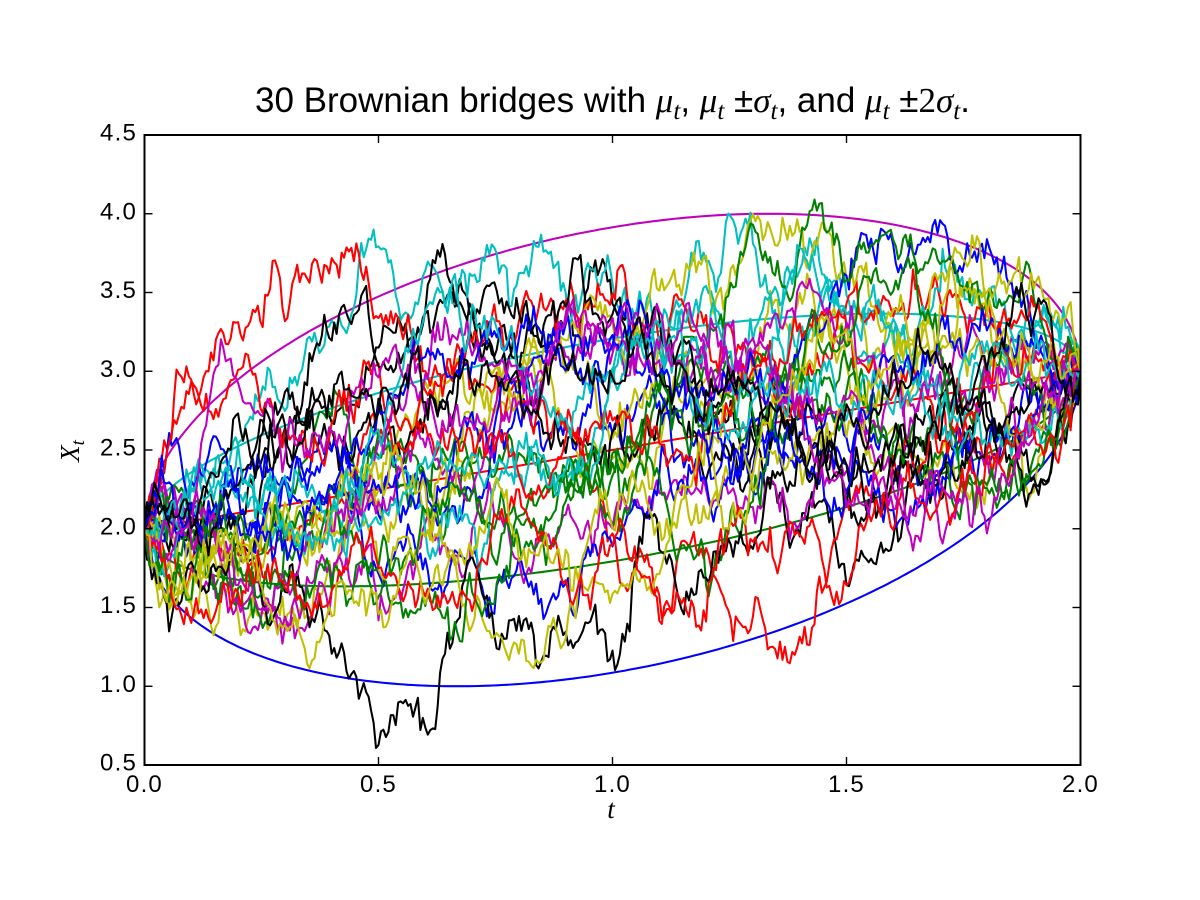 The width and height of the screenshot is (1200, 900). What do you see at coordinates (118, 448) in the screenshot?
I see `svg-text: 2.5` at bounding box center [118, 448].